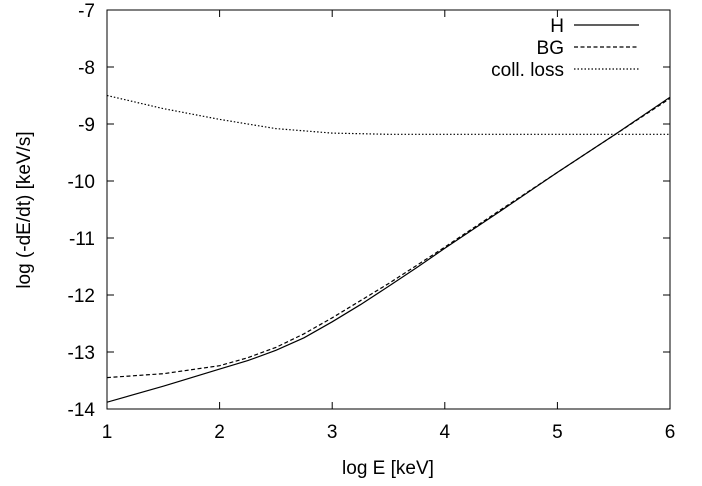 Image resolution: width=702 pixels, height=486 pixels. Describe the element at coordinates (550, 48) in the screenshot. I see `legend-label: BG` at that location.